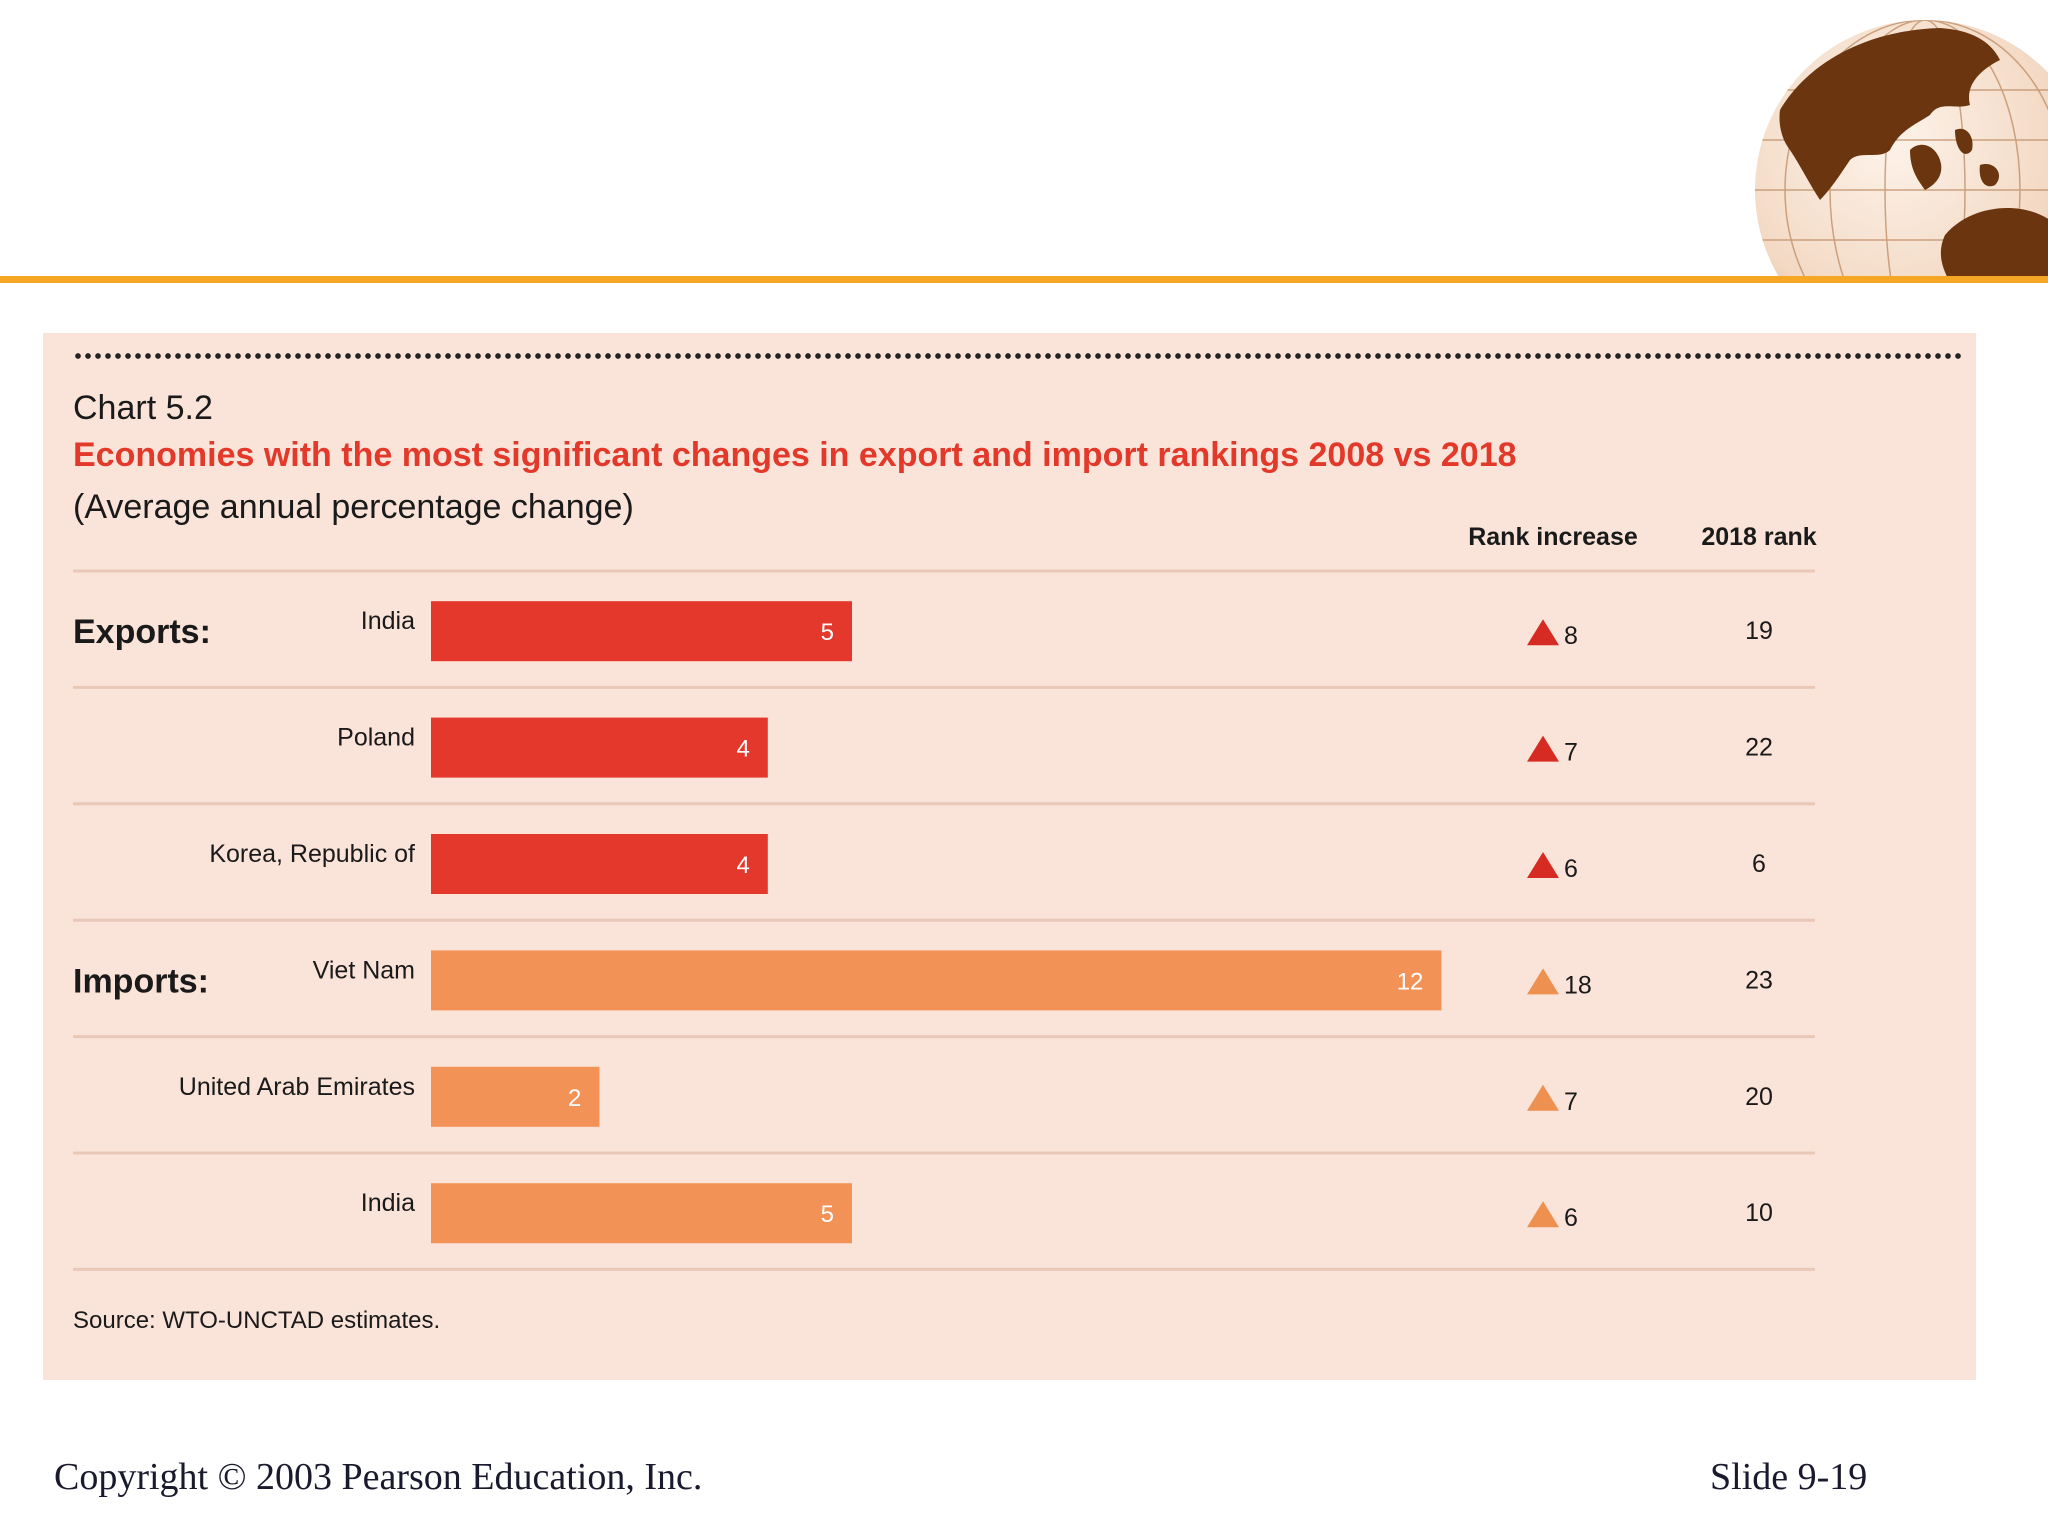 This screenshot has width=2048, height=1536. Describe the element at coordinates (1759, 980) in the screenshot. I see `rank-2018-value: 23` at that location.